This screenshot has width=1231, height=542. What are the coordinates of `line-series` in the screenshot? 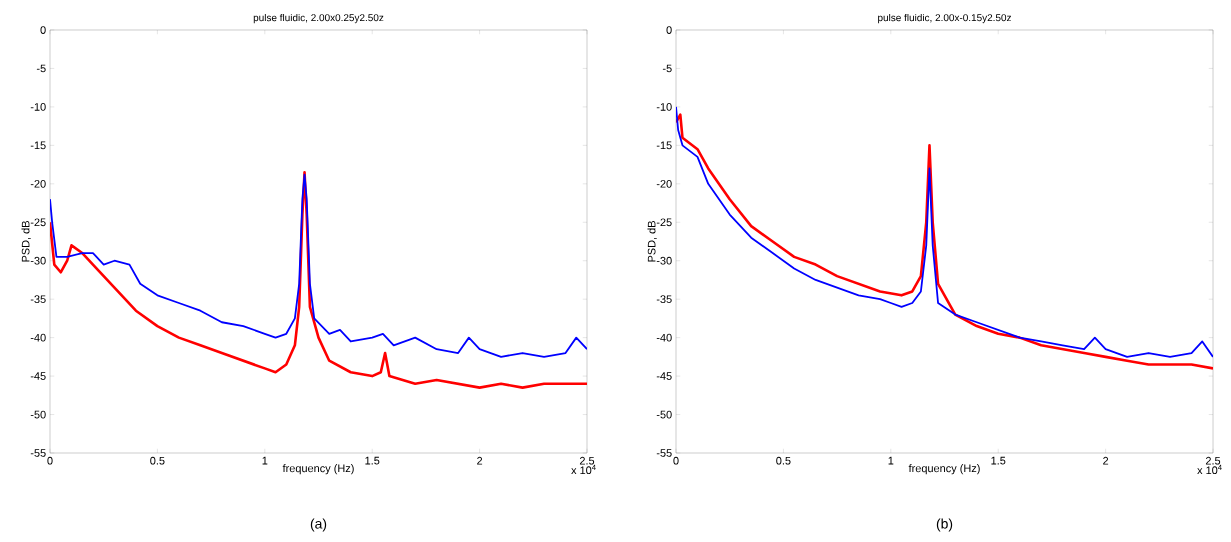 It's located at (319, 265).